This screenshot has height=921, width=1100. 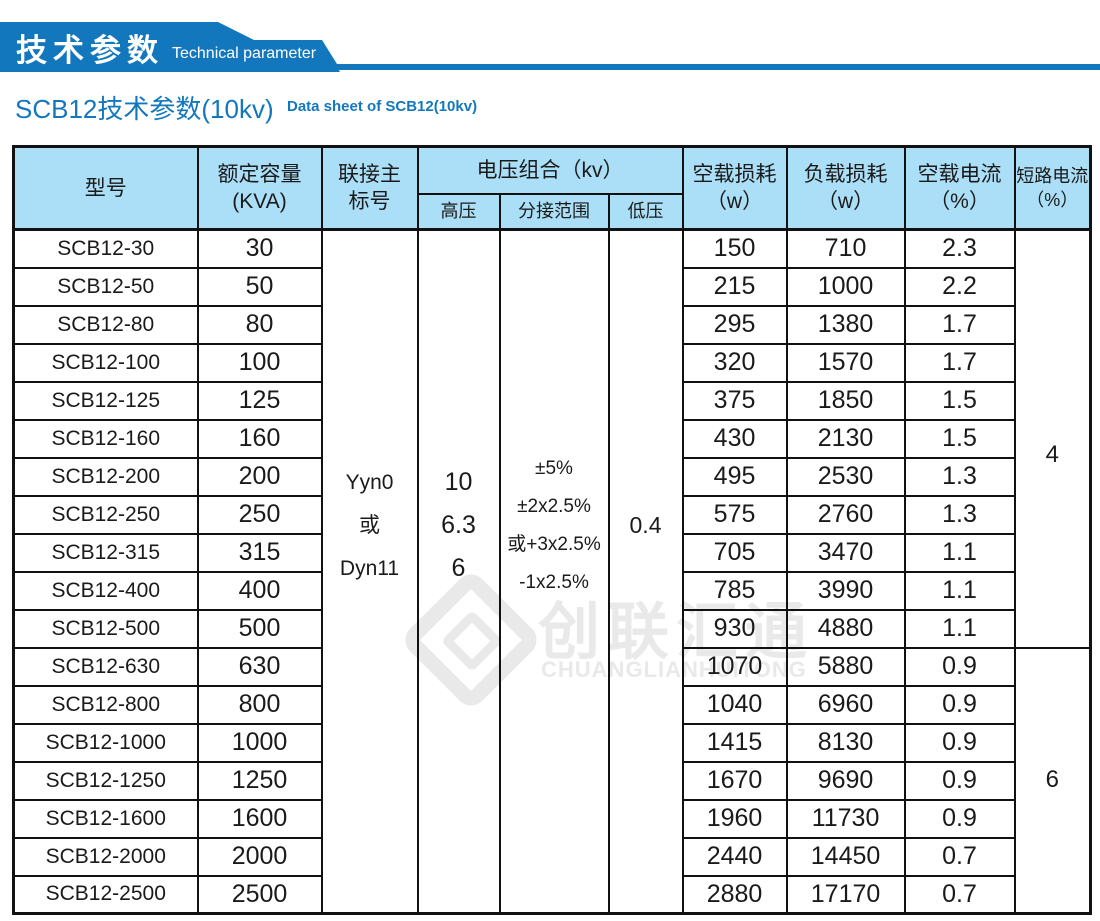 I want to click on cell-capacity: 400, so click(x=259, y=590).